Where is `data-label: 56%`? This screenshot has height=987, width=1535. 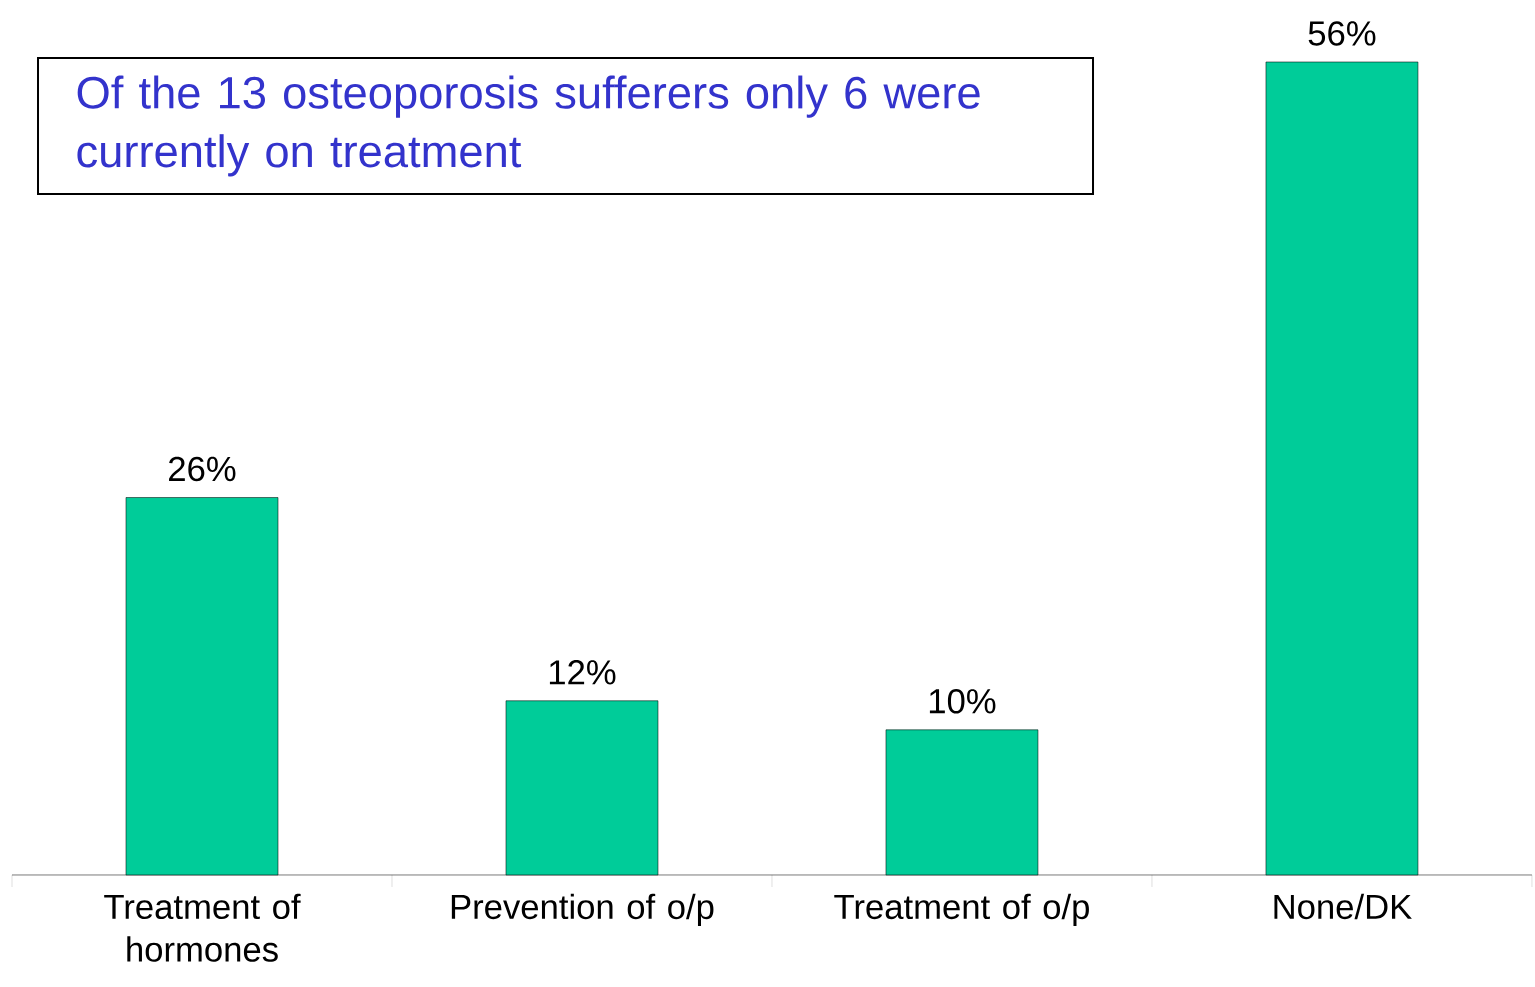
data-label: 56% is located at coordinates (1342, 33).